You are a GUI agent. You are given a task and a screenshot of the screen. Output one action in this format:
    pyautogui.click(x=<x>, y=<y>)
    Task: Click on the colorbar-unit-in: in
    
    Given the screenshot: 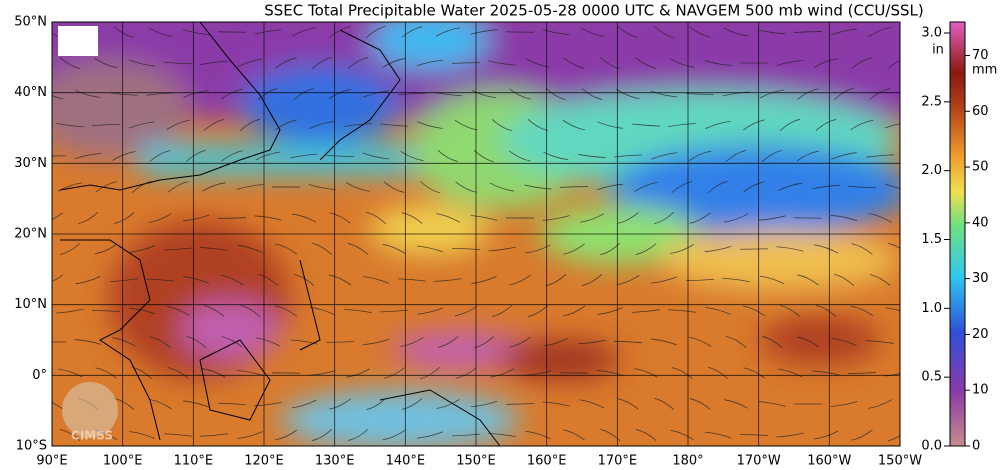 What is the action you would take?
    pyautogui.click(x=938, y=50)
    